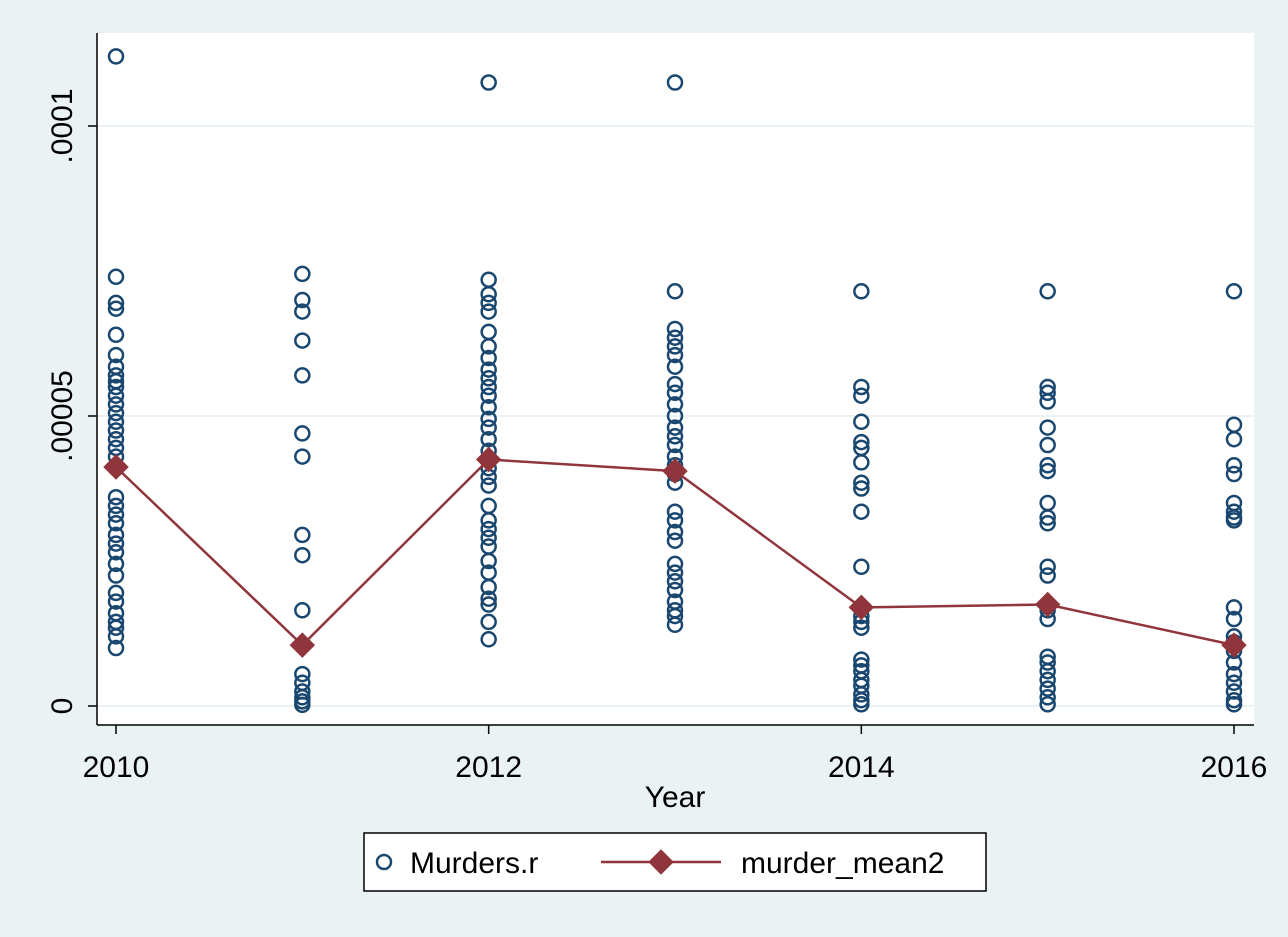 The image size is (1288, 937). Describe the element at coordinates (474, 863) in the screenshot. I see `legend-label-scatter: Murders.r` at that location.